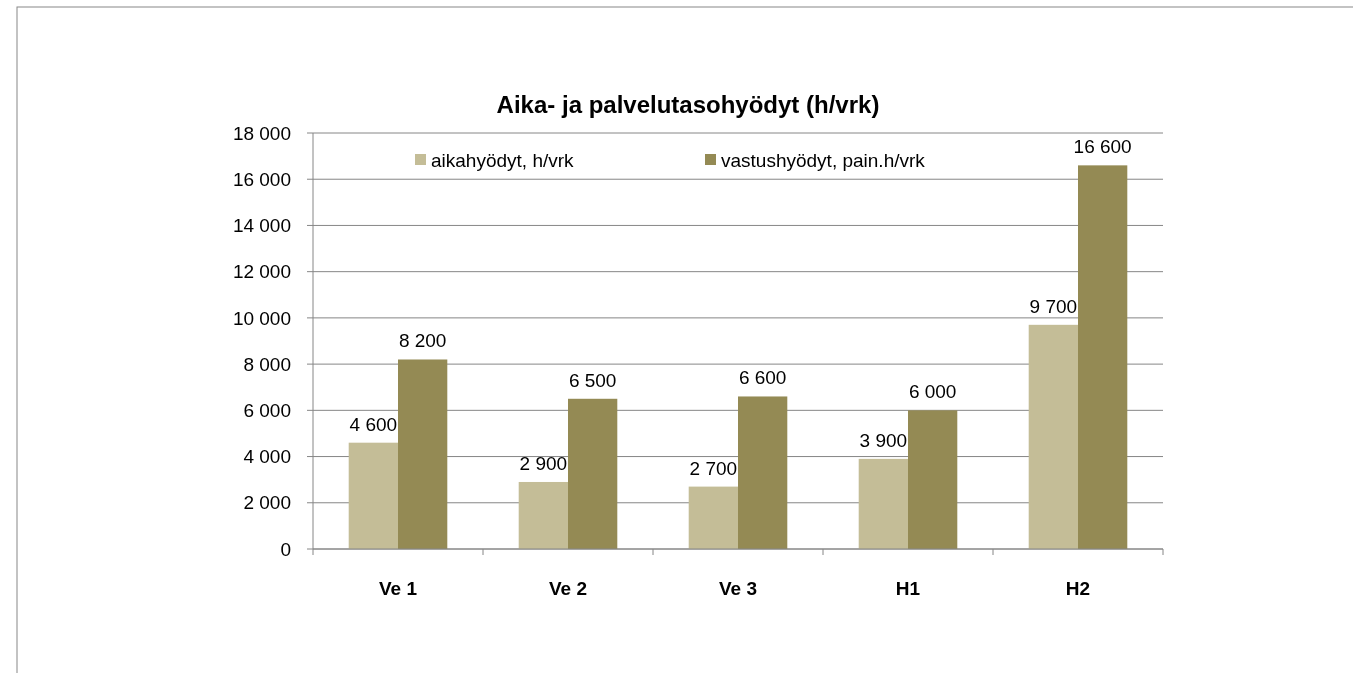 The height and width of the screenshot is (673, 1353). What do you see at coordinates (688, 104) in the screenshot?
I see `chart-title: Aika- ja palvelutasohyödyt (h/vrk)` at bounding box center [688, 104].